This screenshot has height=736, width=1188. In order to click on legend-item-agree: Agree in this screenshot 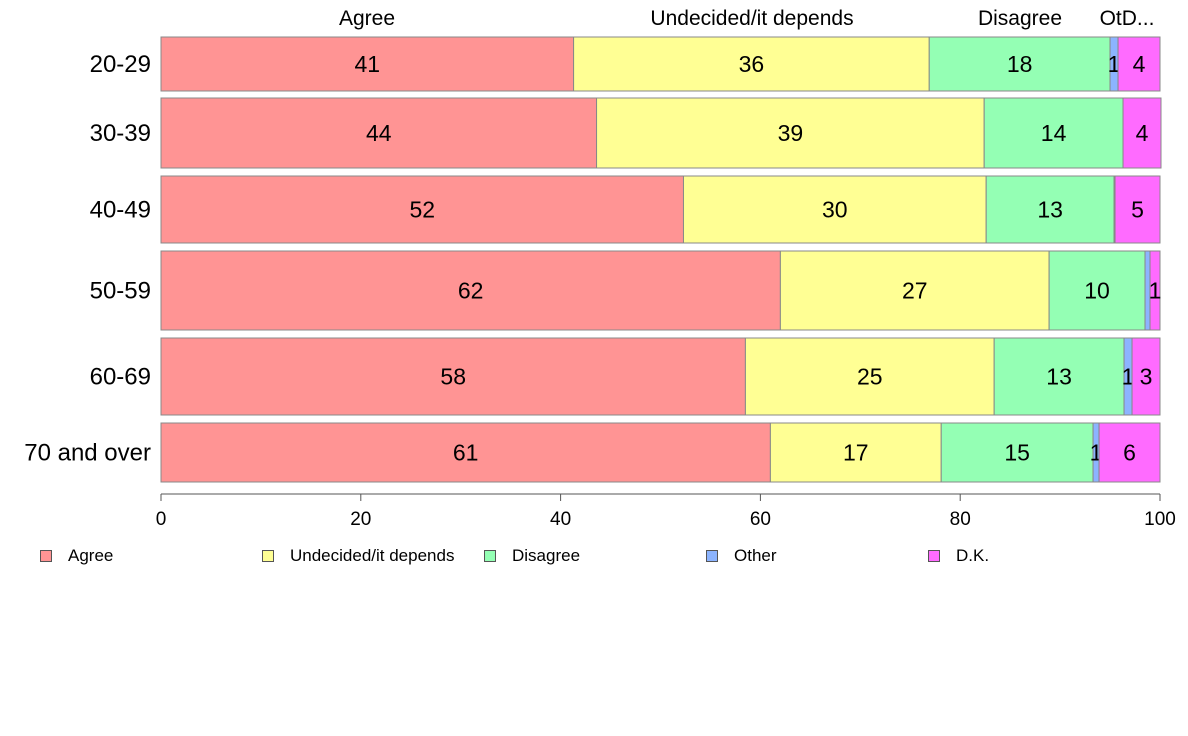, I will do `click(76, 556)`.